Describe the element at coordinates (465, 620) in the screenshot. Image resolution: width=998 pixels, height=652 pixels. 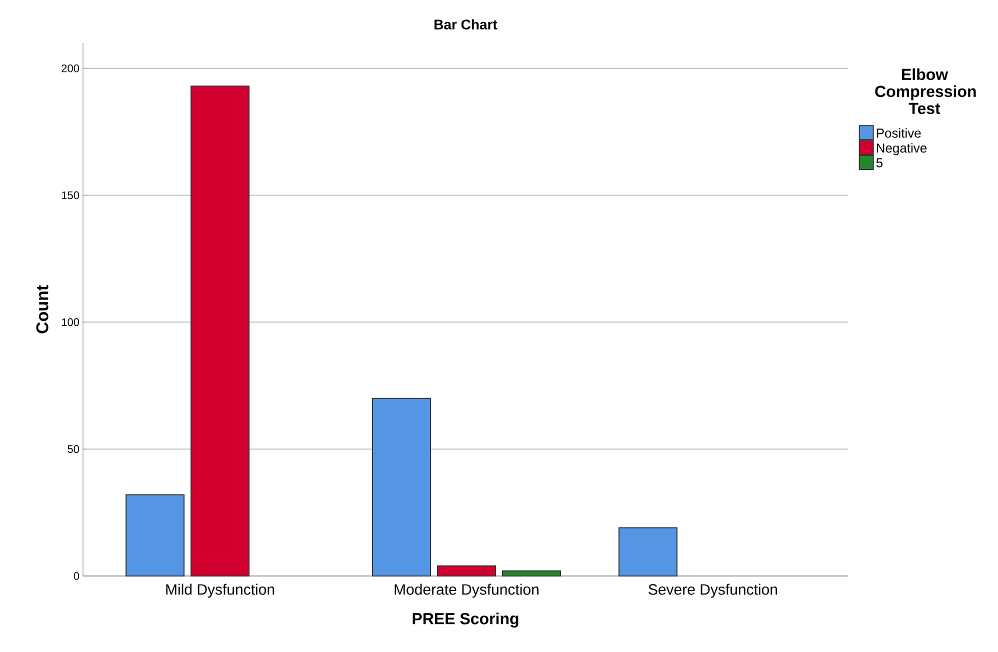
I see `x-axis-title: PREE Scoring` at that location.